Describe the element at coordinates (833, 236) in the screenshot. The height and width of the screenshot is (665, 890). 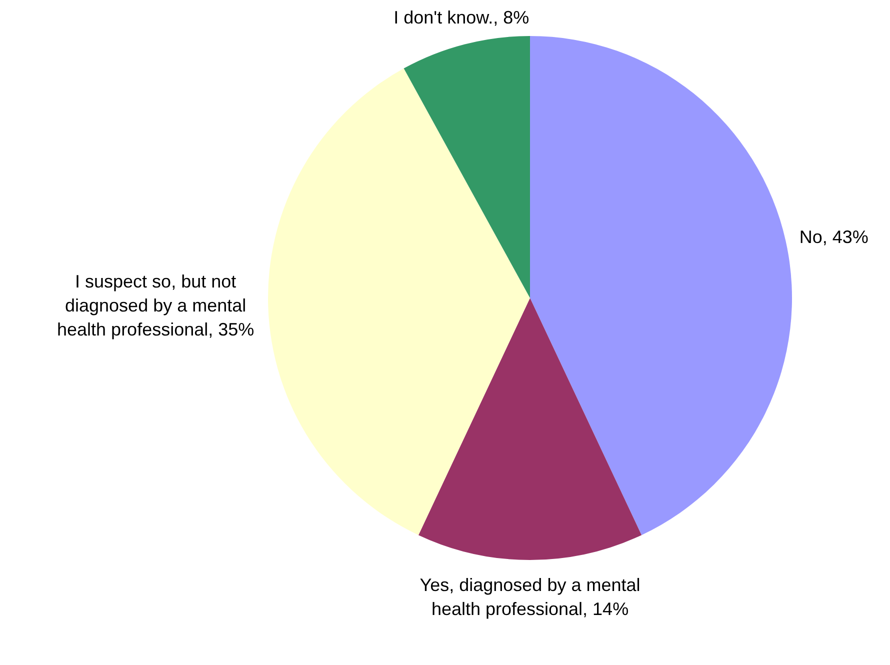
I see `slice-label: No, 43%` at that location.